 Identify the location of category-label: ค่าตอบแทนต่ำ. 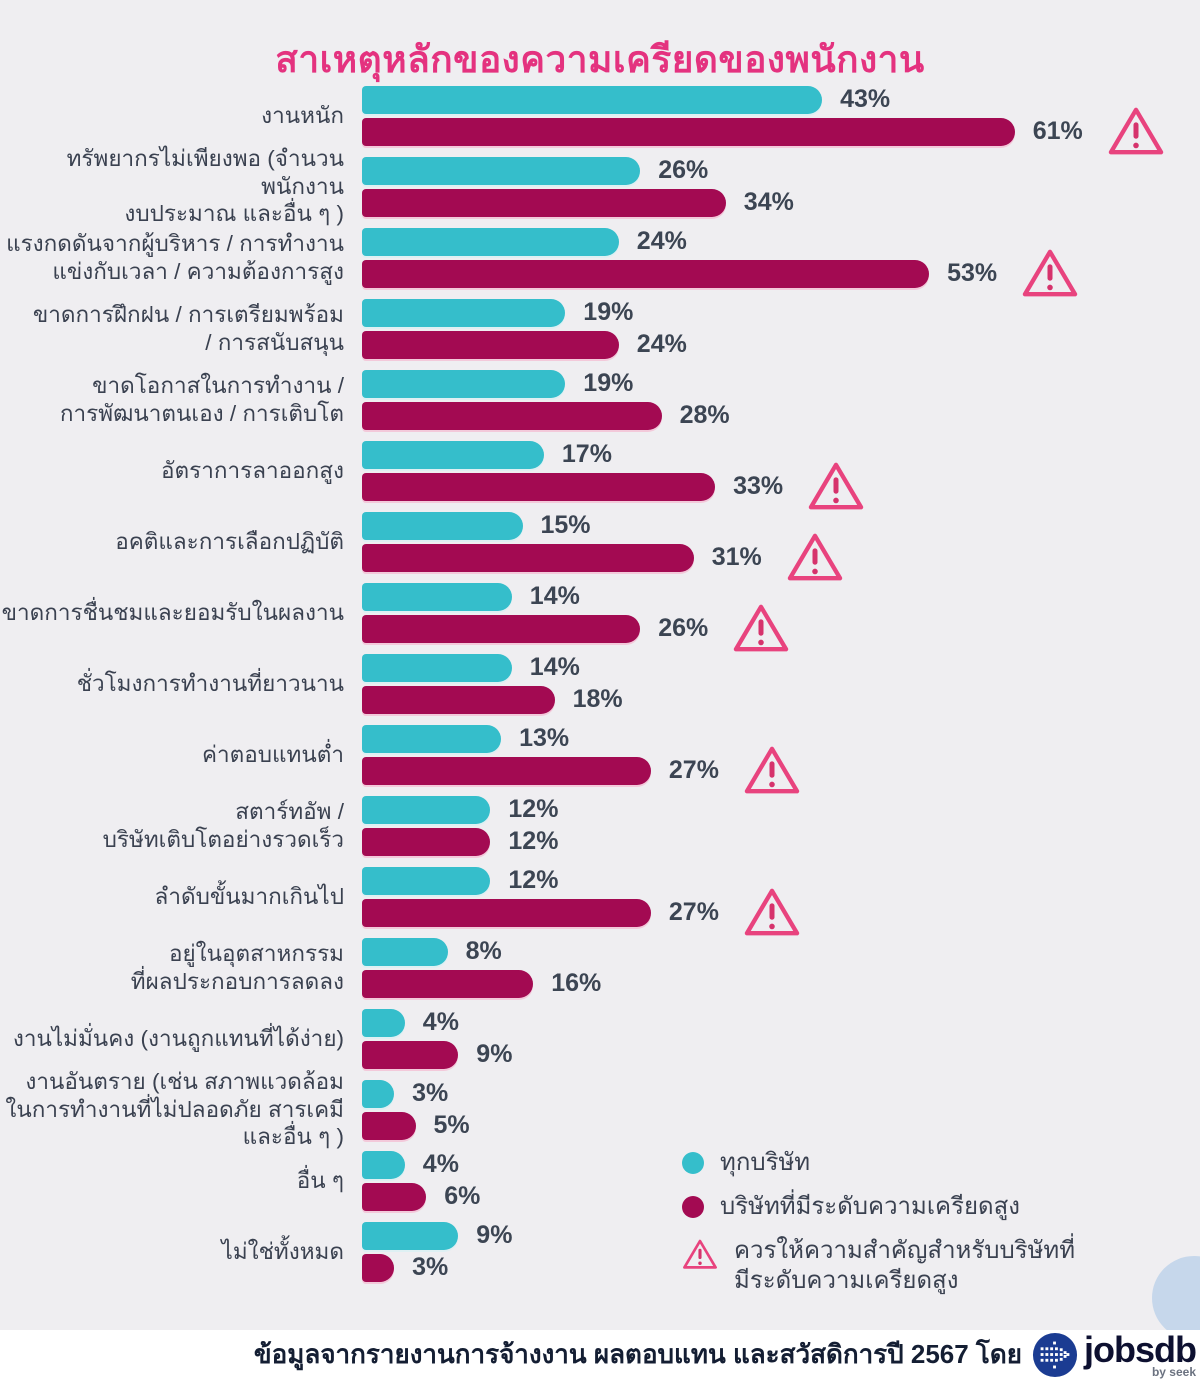
(272, 754).